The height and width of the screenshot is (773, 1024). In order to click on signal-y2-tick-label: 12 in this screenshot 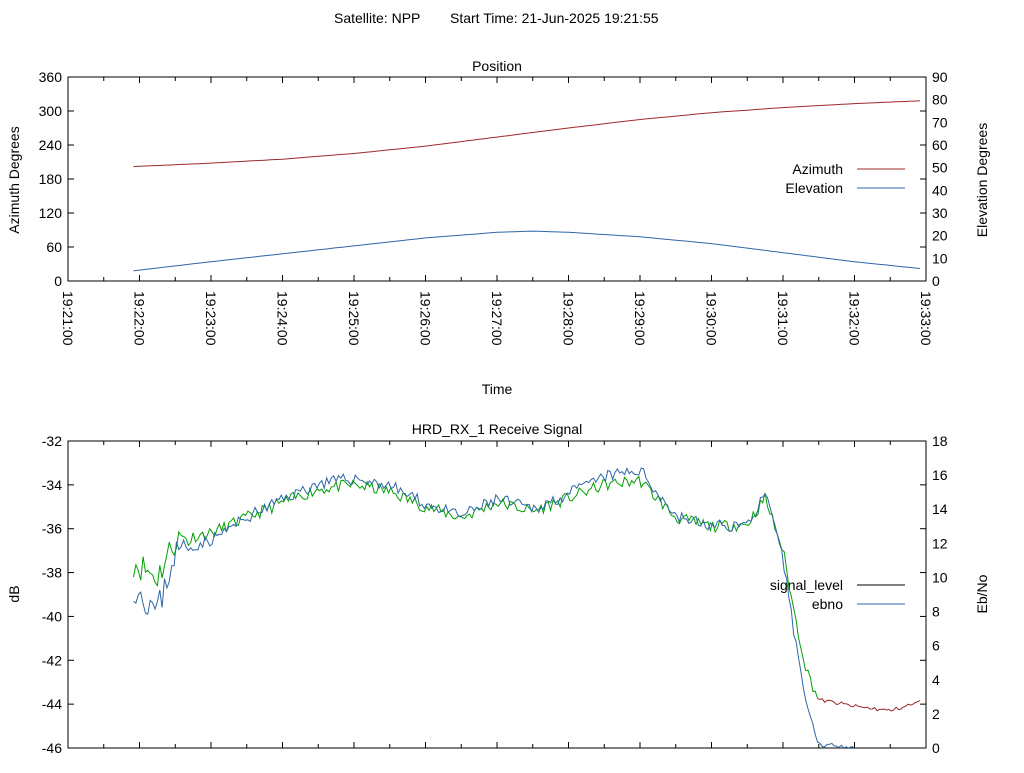, I will do `click(940, 543)`.